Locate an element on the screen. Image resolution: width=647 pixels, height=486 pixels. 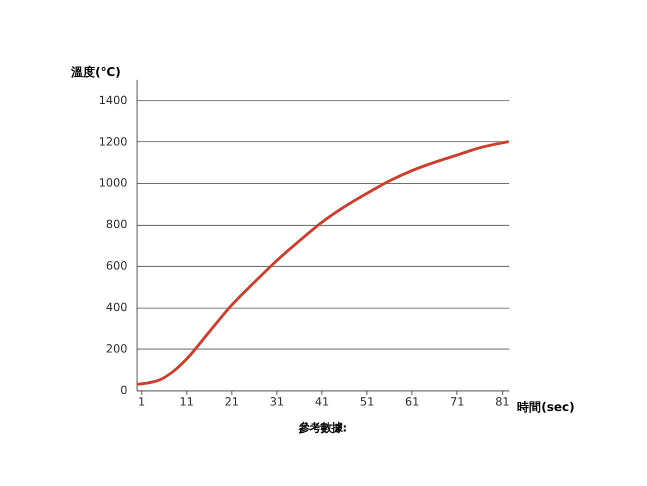
x-tick-label: 31 is located at coordinates (277, 401).